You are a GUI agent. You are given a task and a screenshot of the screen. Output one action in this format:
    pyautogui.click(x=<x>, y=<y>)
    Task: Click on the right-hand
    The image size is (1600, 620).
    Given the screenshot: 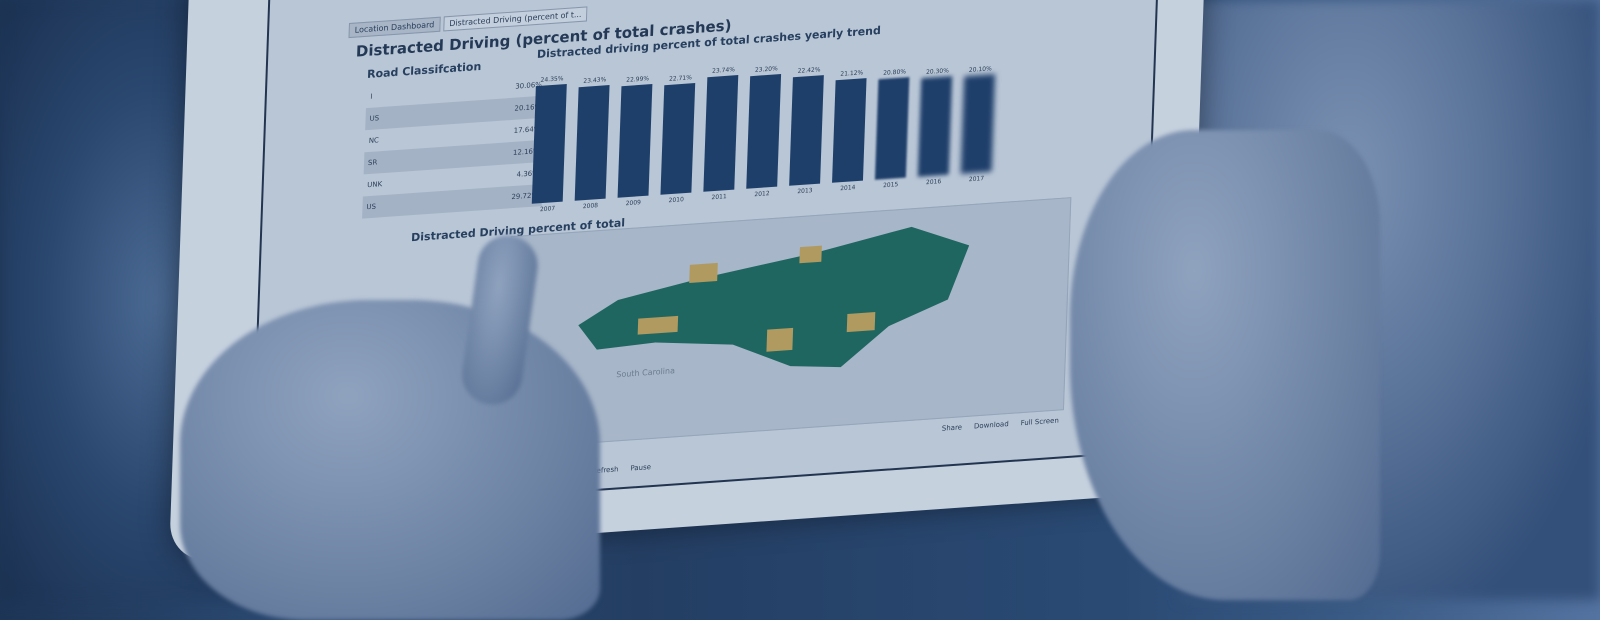 What is the action you would take?
    pyautogui.click(x=1225, y=365)
    